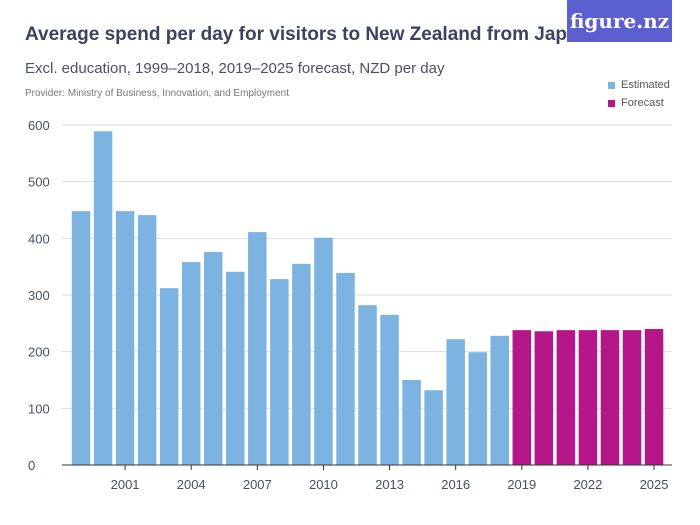  I want to click on y-tick-label: 400, so click(39, 238).